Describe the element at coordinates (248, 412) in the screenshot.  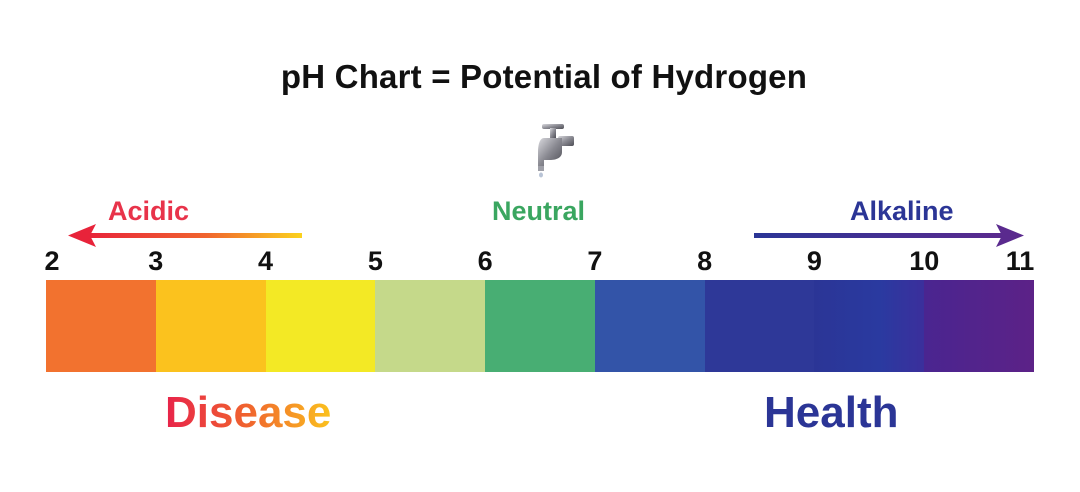
I see `disease-label: Disease` at that location.